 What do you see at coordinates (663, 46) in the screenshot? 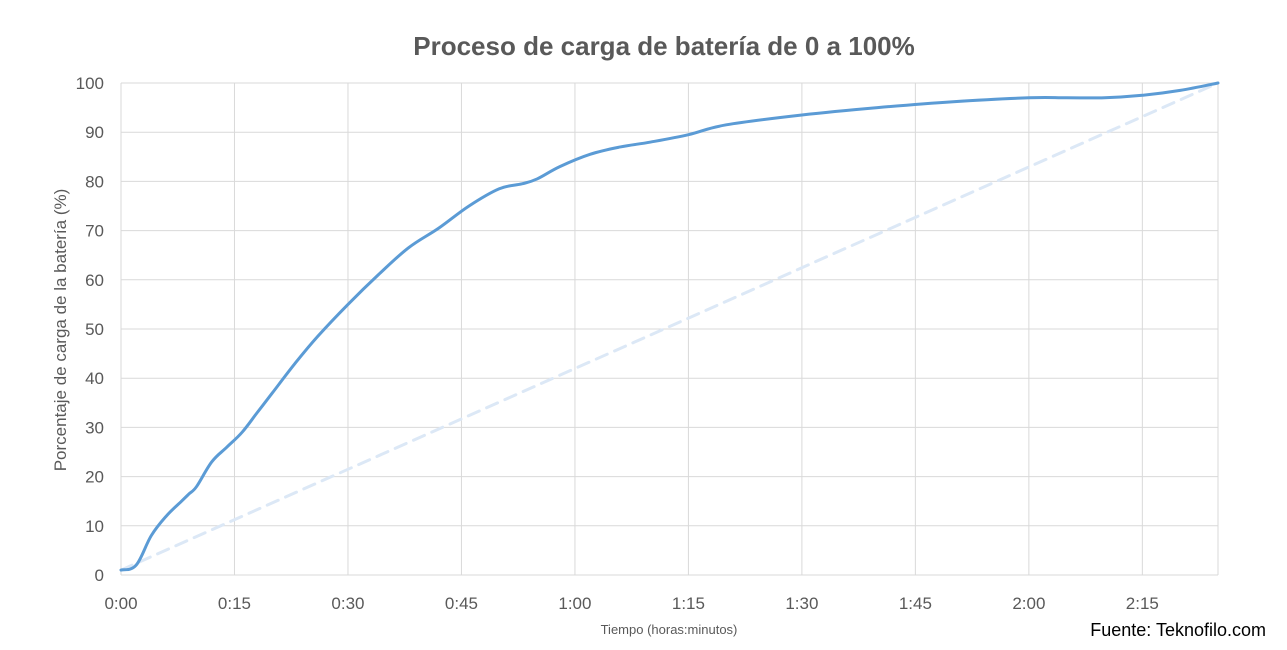
I see `chart-title: Proceso de carga de batería de 0 a 100%` at bounding box center [663, 46].